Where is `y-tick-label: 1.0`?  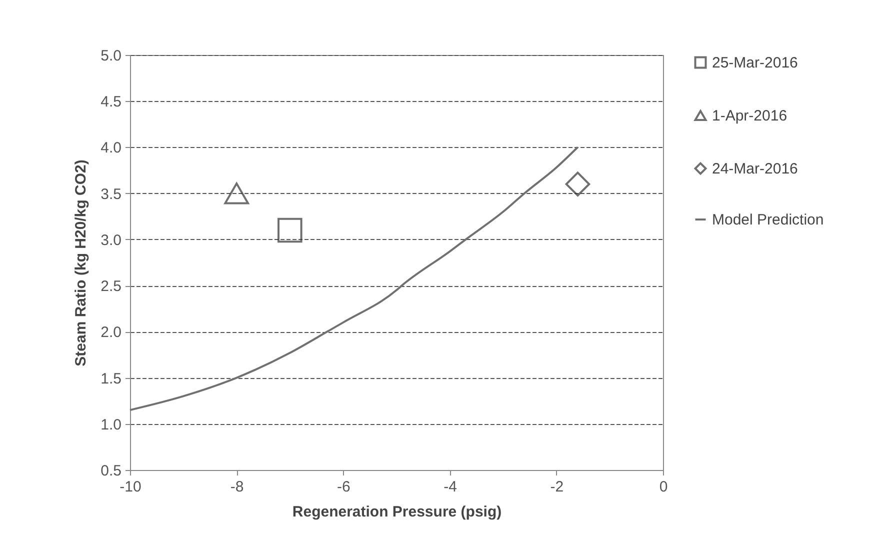 y-tick-label: 1.0 is located at coordinates (111, 425).